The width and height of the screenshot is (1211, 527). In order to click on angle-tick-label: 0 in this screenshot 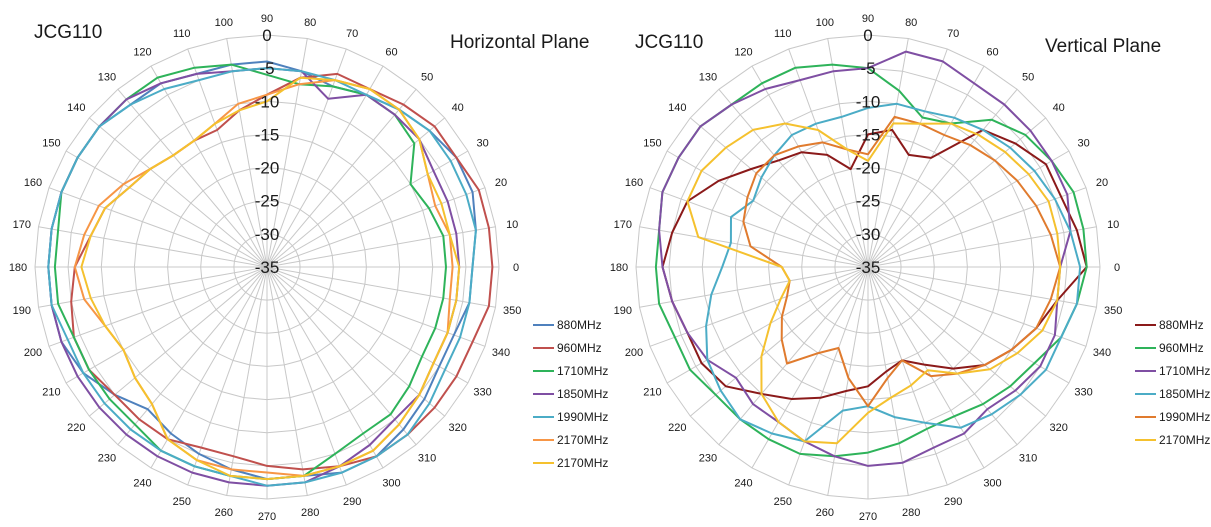, I will do `click(516, 268)`.